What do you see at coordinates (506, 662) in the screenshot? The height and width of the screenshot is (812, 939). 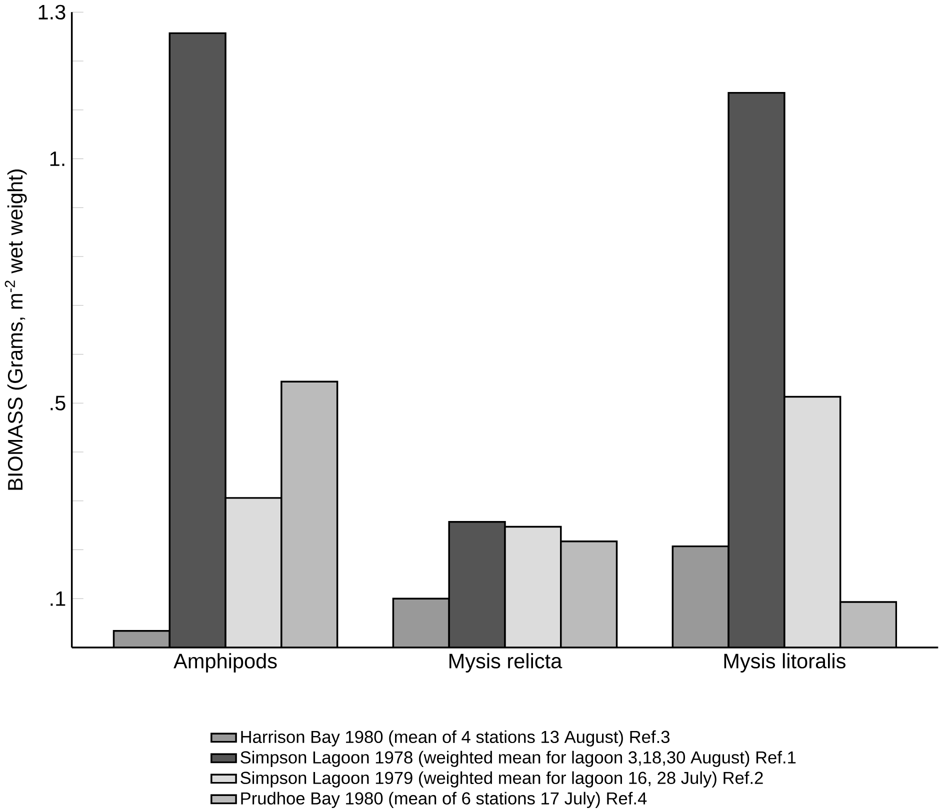 I see `x-tick-label: Mysis relicta` at bounding box center [506, 662].